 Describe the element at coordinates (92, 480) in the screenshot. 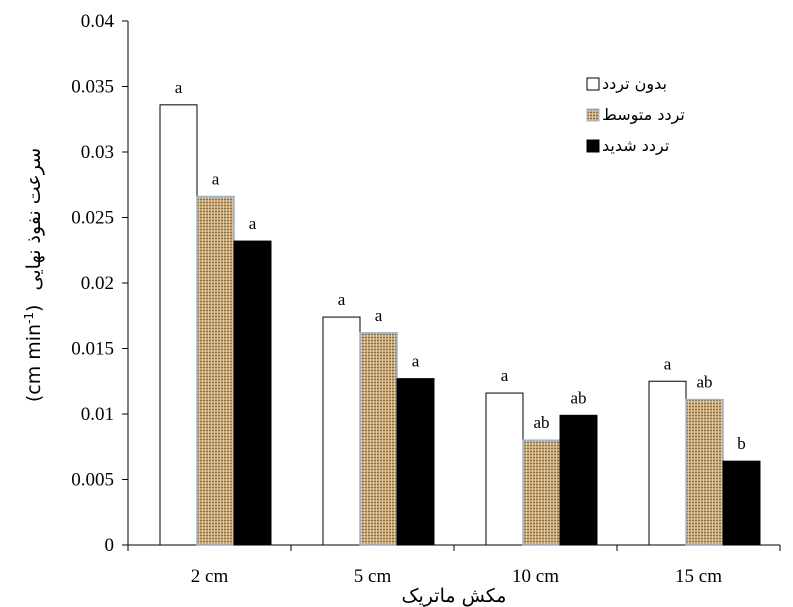

I see `y-tick-label: 0.005` at that location.